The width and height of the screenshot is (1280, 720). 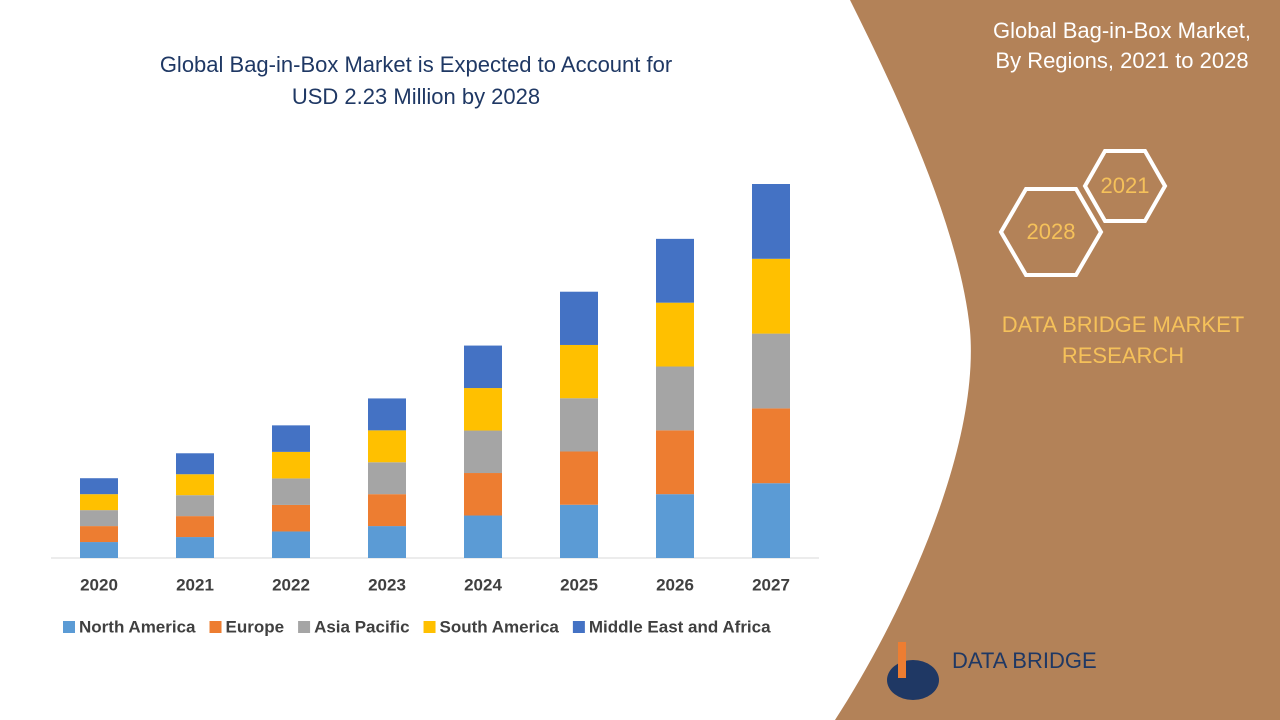 What do you see at coordinates (99, 584) in the screenshot?
I see `x-tick-label: 2020` at bounding box center [99, 584].